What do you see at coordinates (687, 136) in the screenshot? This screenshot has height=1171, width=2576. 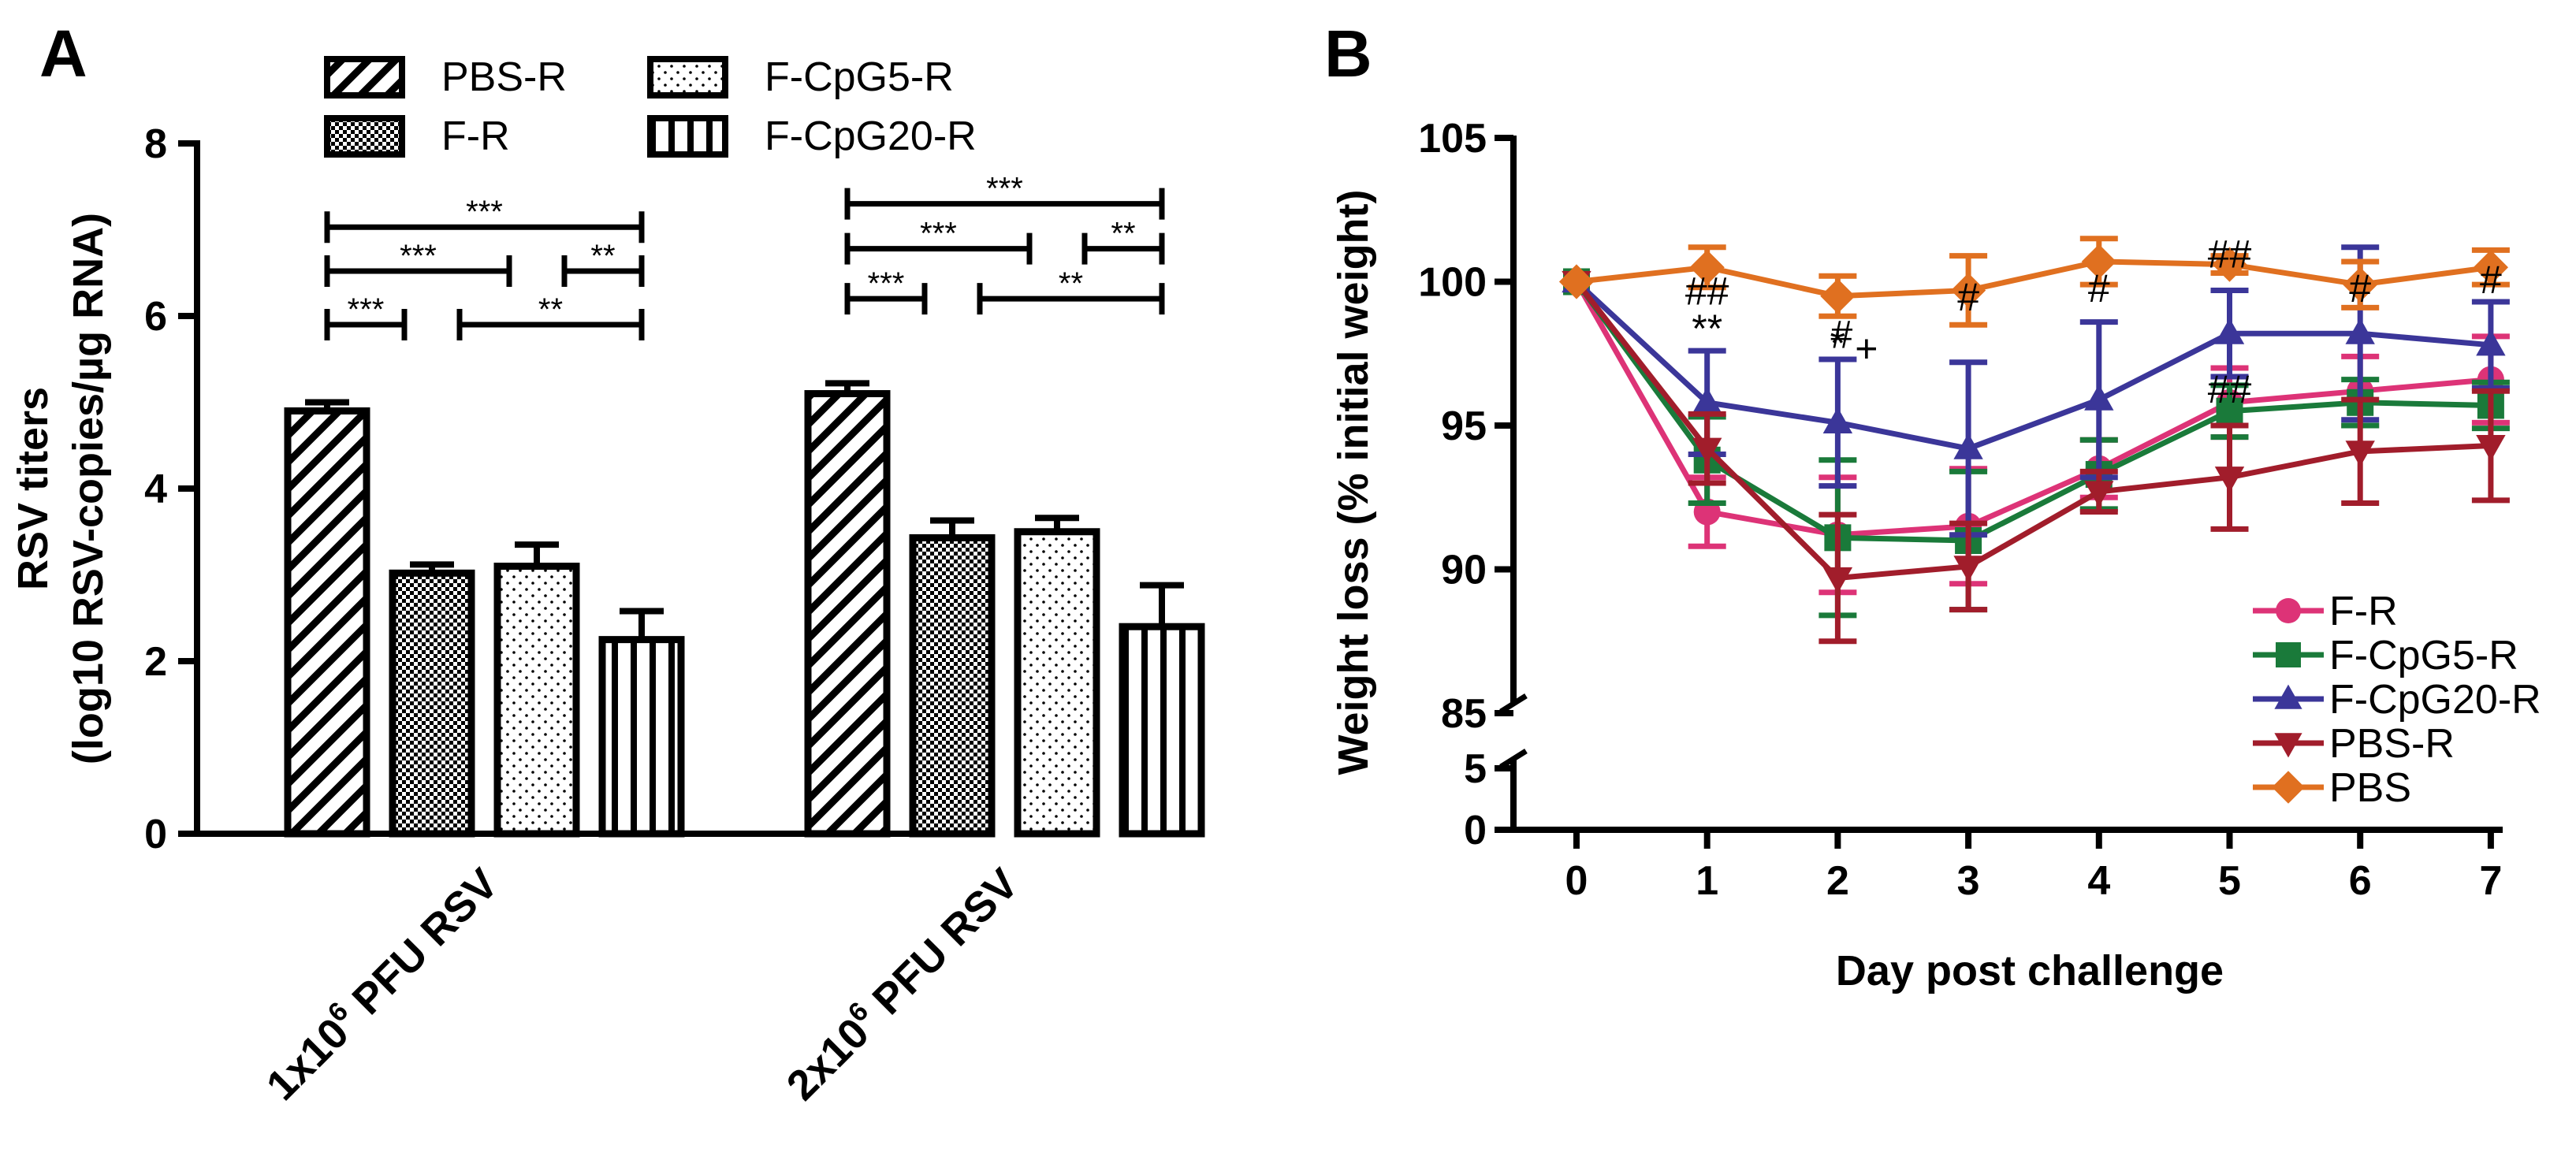 I see `legend-swatch-f-cpg20-r` at bounding box center [687, 136].